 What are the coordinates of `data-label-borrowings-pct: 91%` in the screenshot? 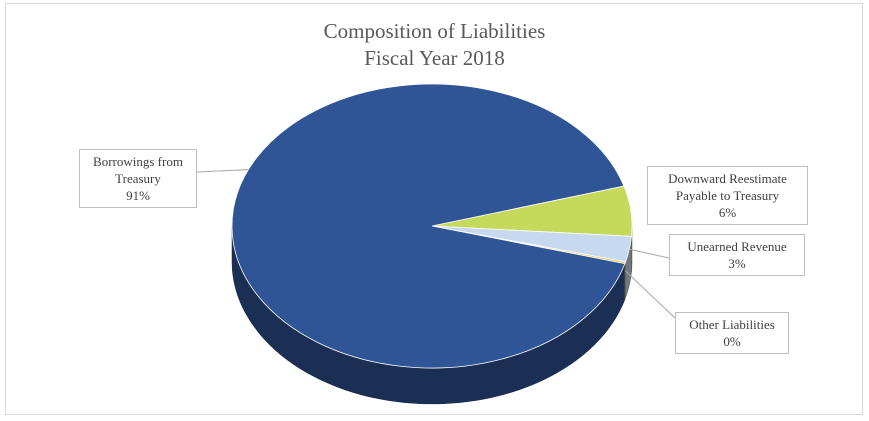 It's located at (138, 195).